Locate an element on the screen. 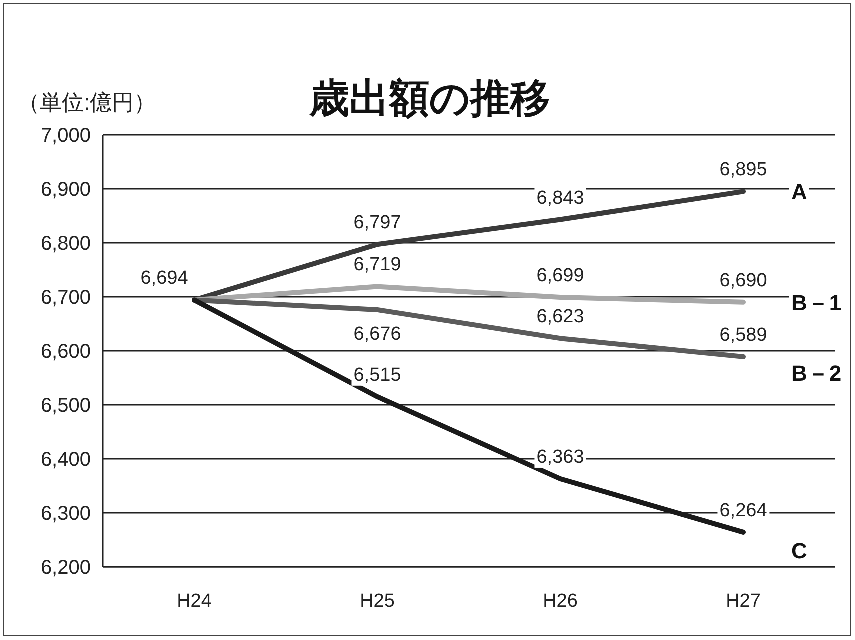 This screenshot has width=855, height=640. y-tick-label: 6,200 is located at coordinates (65, 568).